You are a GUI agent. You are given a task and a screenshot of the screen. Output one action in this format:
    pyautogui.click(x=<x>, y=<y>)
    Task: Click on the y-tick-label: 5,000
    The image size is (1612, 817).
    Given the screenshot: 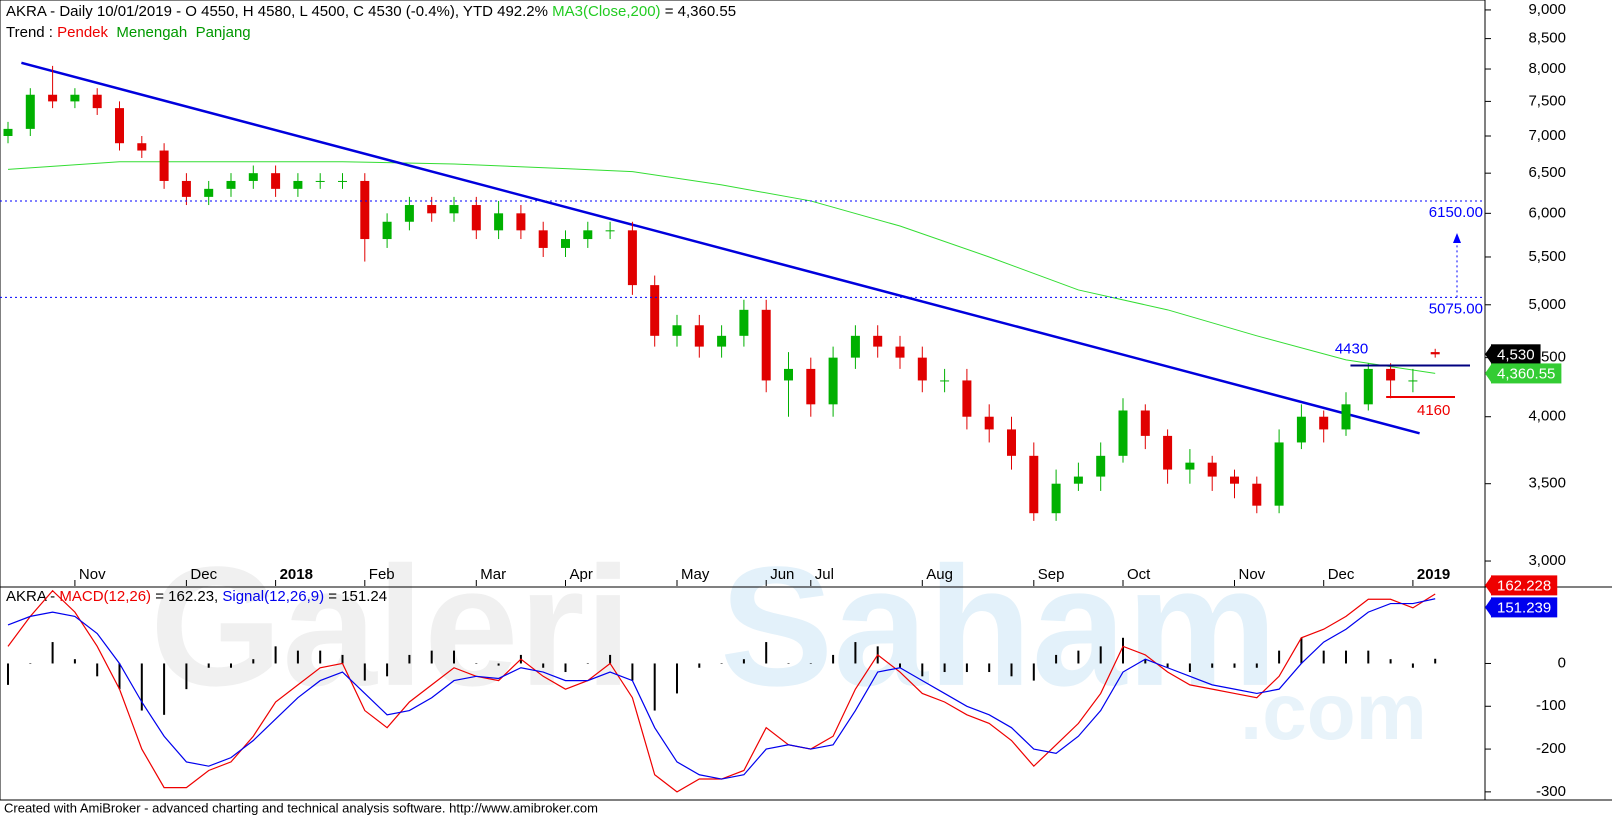 What is the action you would take?
    pyautogui.click(x=1547, y=304)
    